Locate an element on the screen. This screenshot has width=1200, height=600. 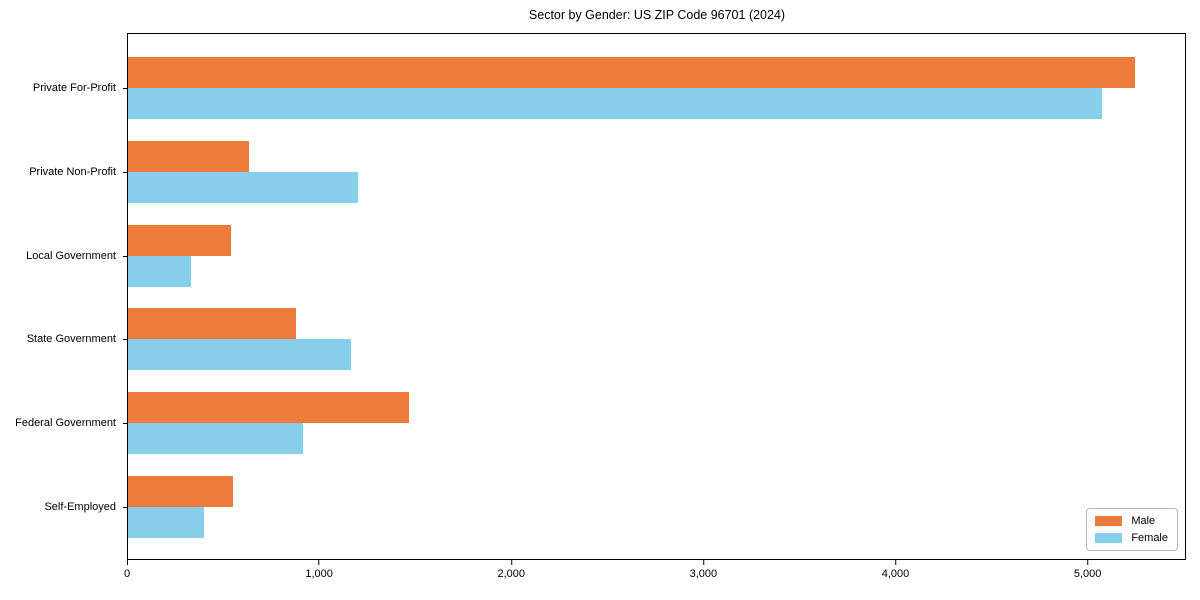
x-tick: 0 is located at coordinates (127, 570).